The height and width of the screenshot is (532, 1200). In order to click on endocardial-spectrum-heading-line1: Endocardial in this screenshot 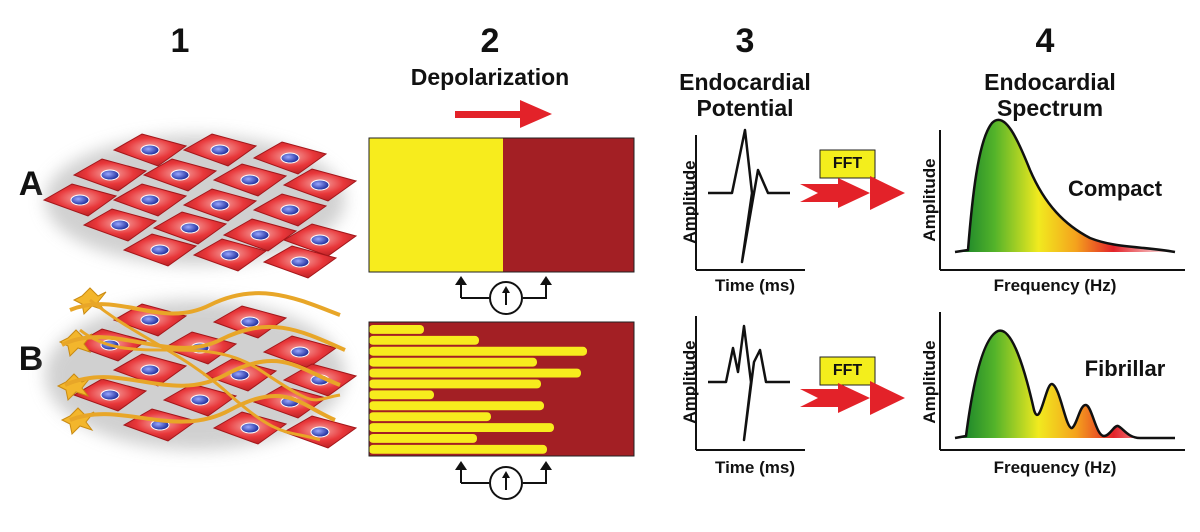, I will do `click(1050, 82)`.